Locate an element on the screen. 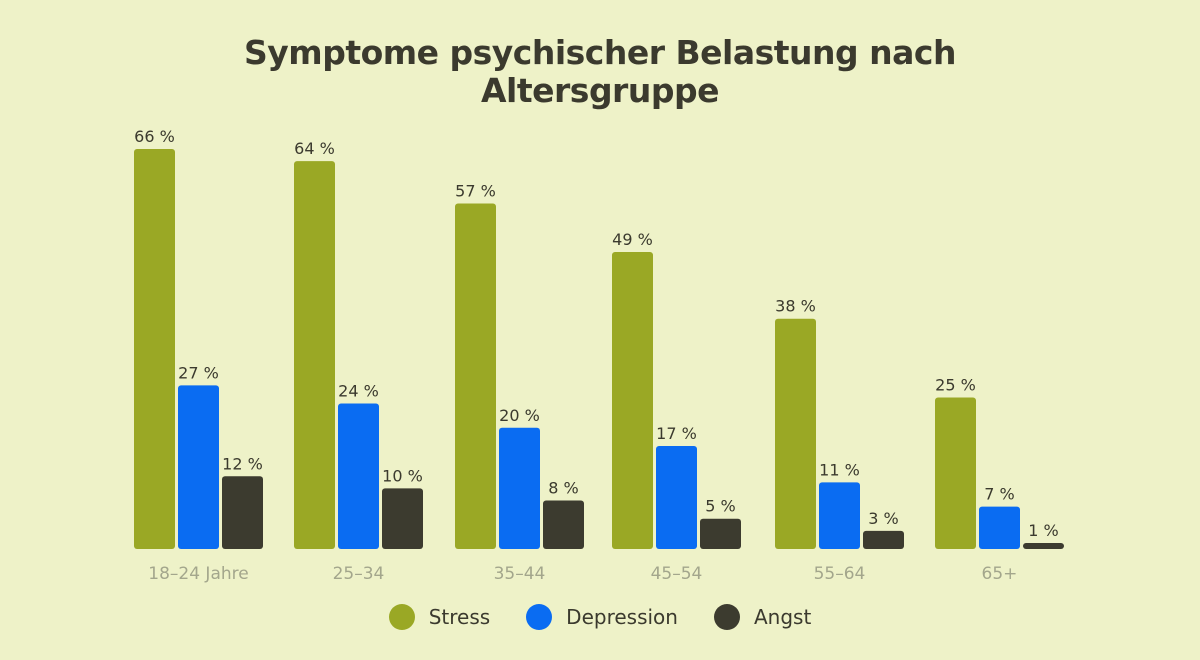 The height and width of the screenshot is (660, 1200). data-label-depression-18-24-jahre: 27 % is located at coordinates (198, 372).